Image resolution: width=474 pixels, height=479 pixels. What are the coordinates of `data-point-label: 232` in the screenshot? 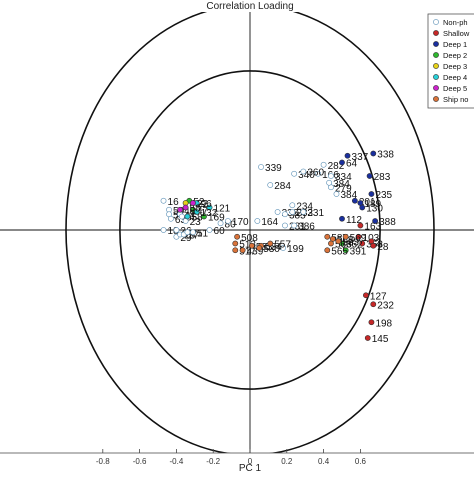 It's located at (385, 305).